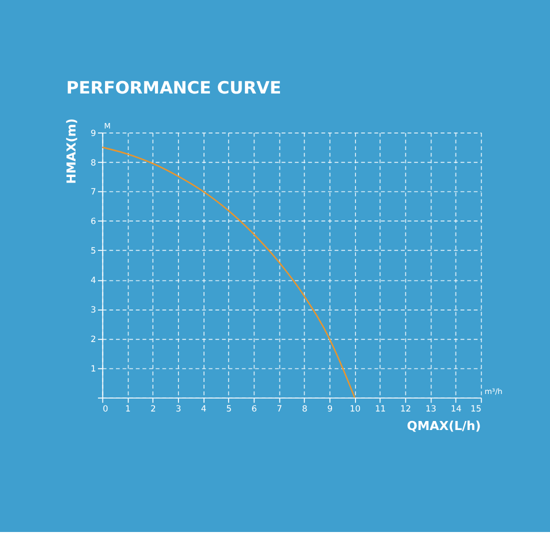  What do you see at coordinates (93, 163) in the screenshot?
I see `y-tick-label: 8` at bounding box center [93, 163].